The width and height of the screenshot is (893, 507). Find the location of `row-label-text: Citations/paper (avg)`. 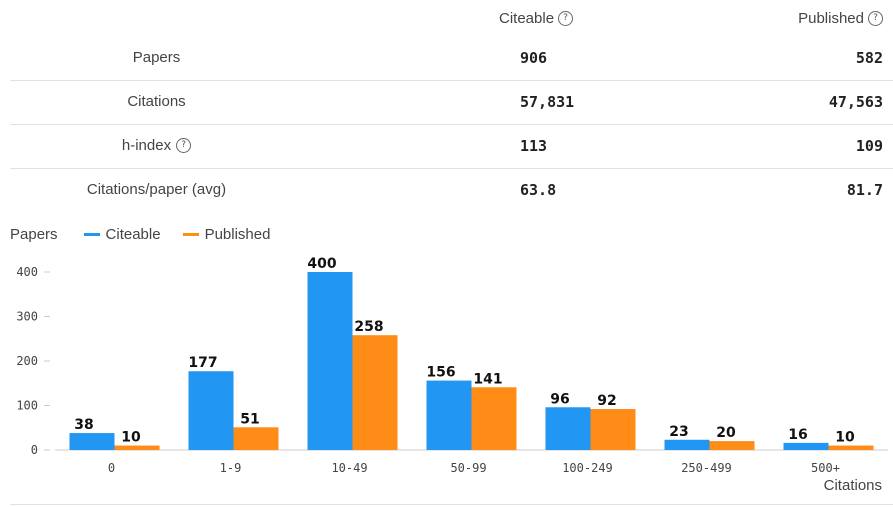

row-label-text: Citations/paper (avg) is located at coordinates (156, 189).